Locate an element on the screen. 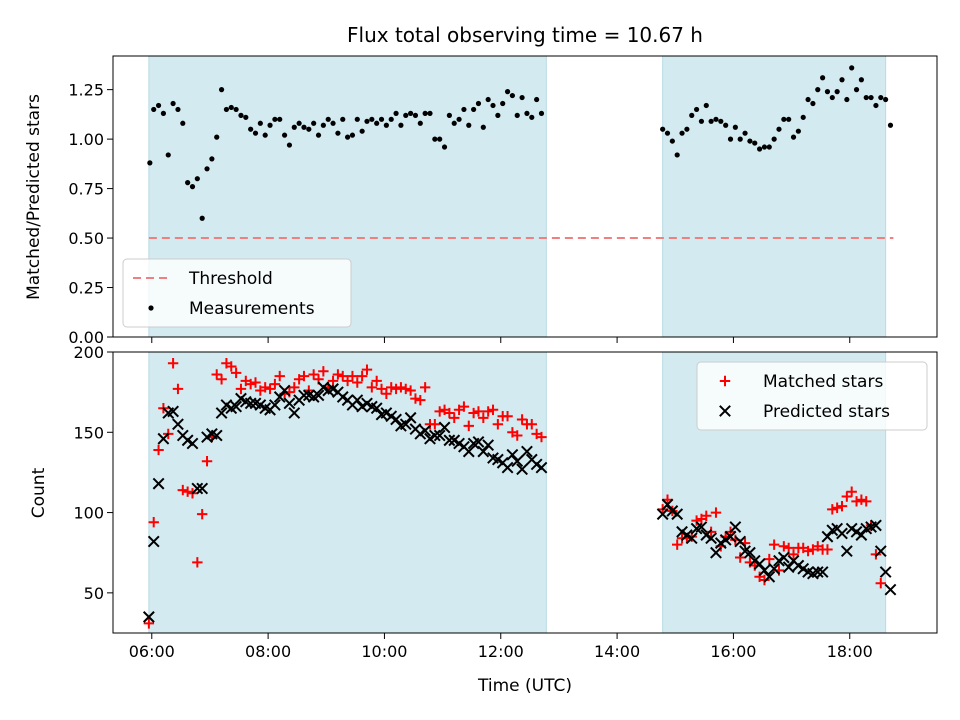  legend-label: Predicted stars is located at coordinates (826, 412).